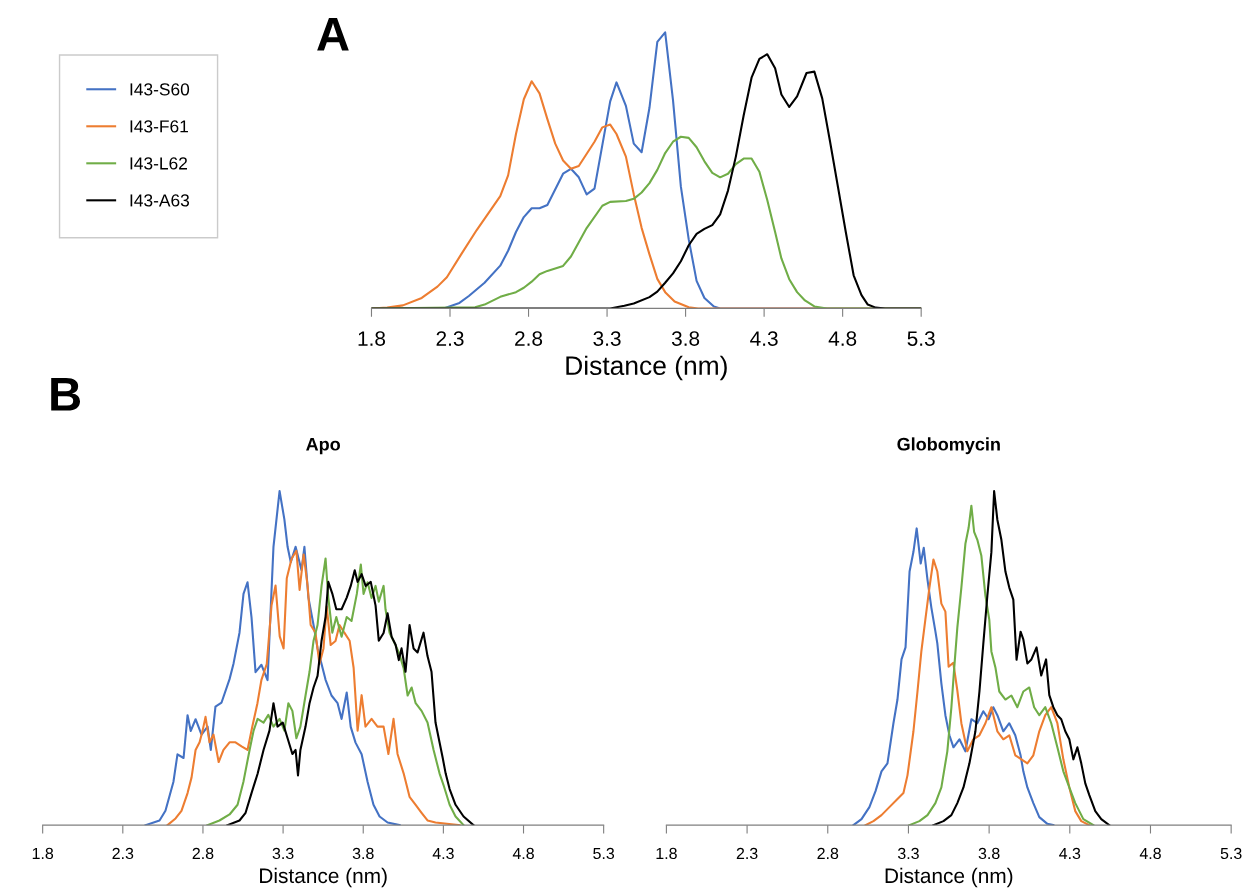 The height and width of the screenshot is (894, 1255). What do you see at coordinates (948, 446) in the screenshot?
I see `chart-title: Globomycin` at bounding box center [948, 446].